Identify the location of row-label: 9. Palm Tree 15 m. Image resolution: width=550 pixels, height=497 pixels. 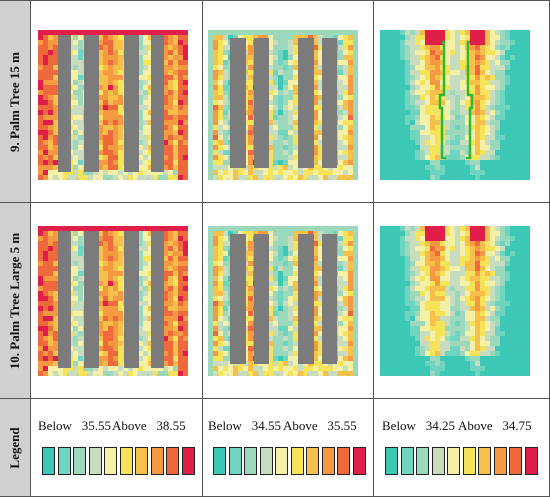
(14, 101).